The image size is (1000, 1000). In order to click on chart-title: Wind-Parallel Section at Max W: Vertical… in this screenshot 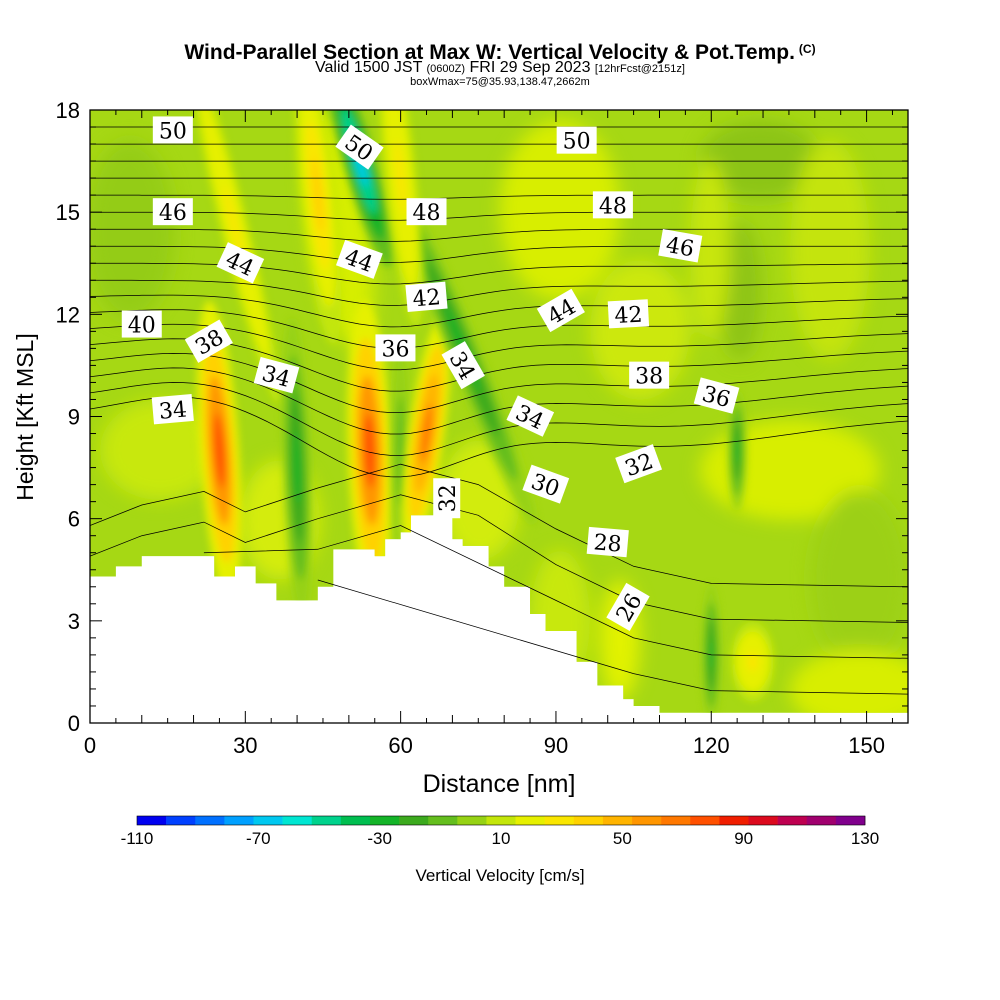, I will do `click(500, 51)`.